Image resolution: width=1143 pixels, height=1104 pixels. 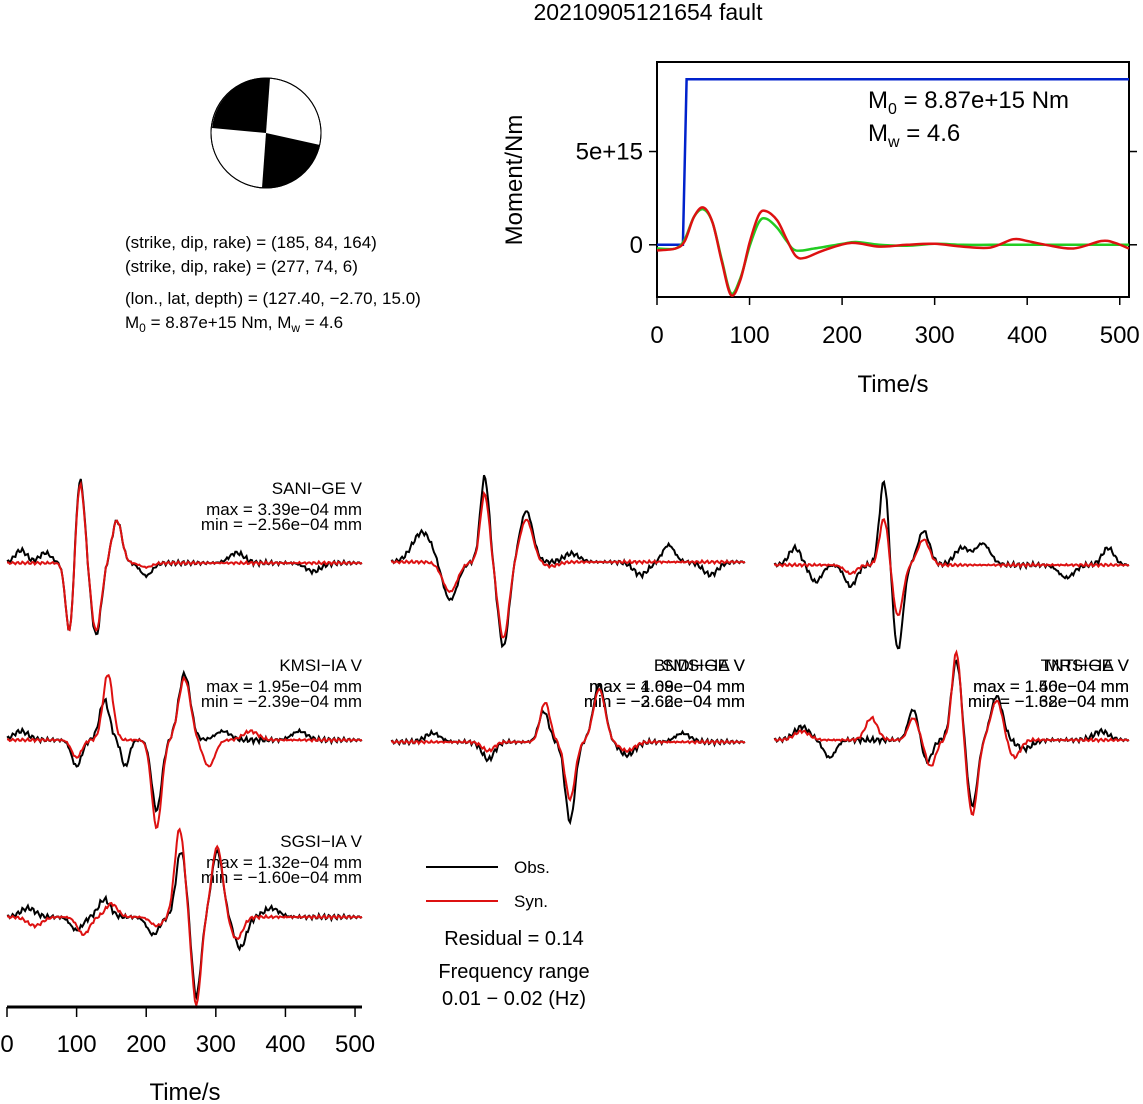 I want to click on figure-title: 20210905121654 fault, so click(x=649, y=12).